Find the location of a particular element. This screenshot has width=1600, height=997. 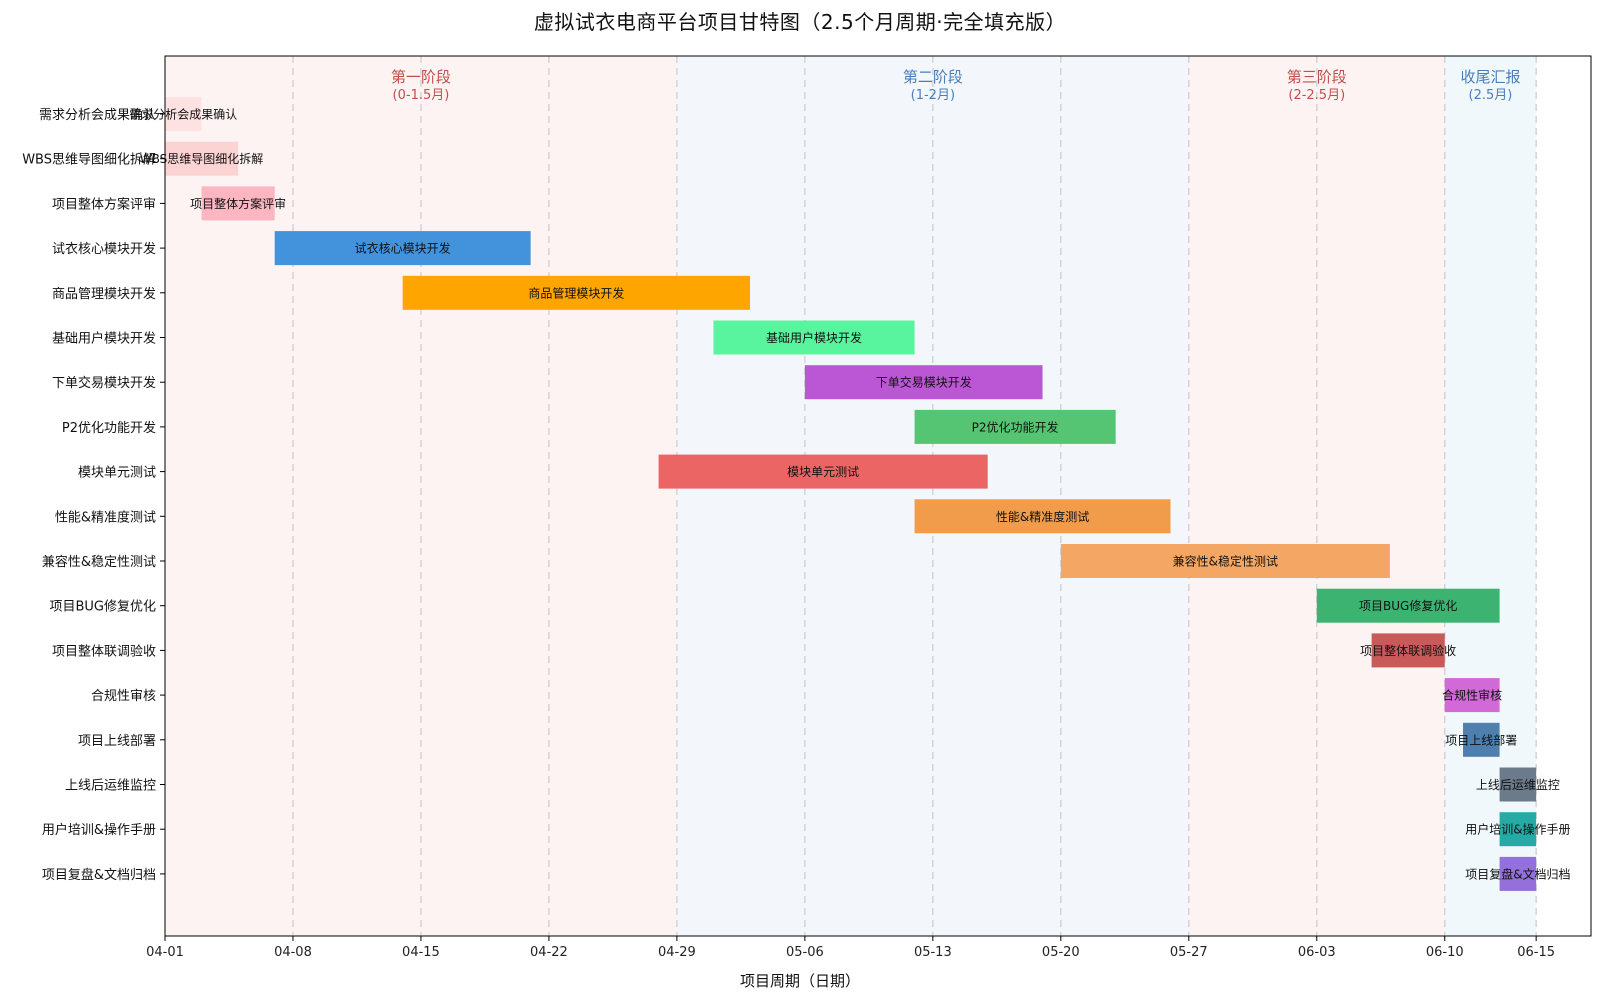

task-bar-label-6: 下单交易模块开发 is located at coordinates (924, 382).